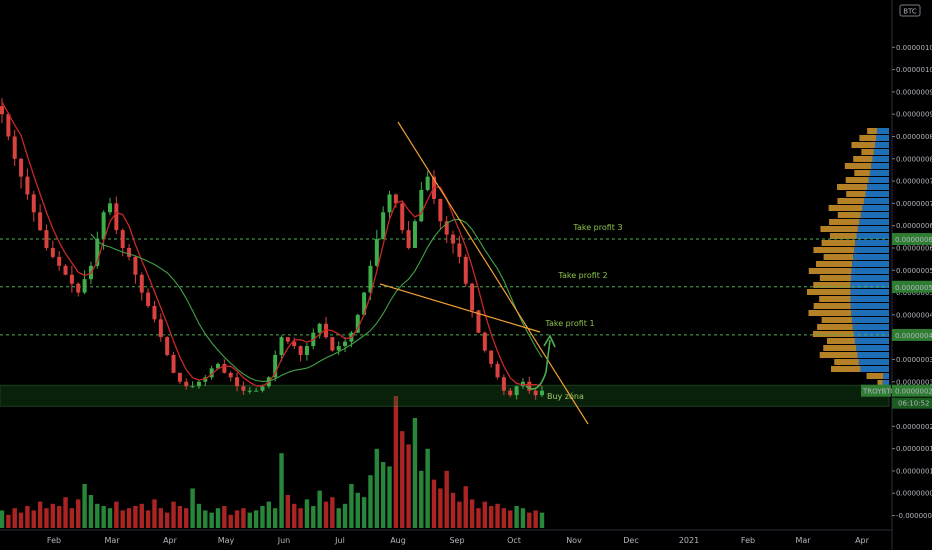 This screenshot has width=932, height=550. I want to click on current-price-label: 0.00000028, so click(913, 392).